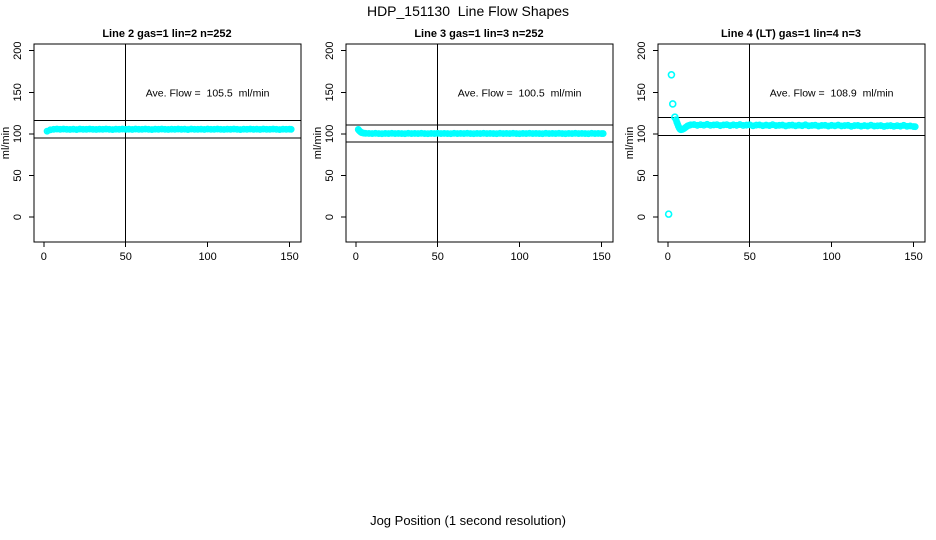 Image resolution: width=936 pixels, height=540 pixels. Describe the element at coordinates (478, 34) in the screenshot. I see `panel-title: Line 3 gas=1 lin=3 n=252` at that location.